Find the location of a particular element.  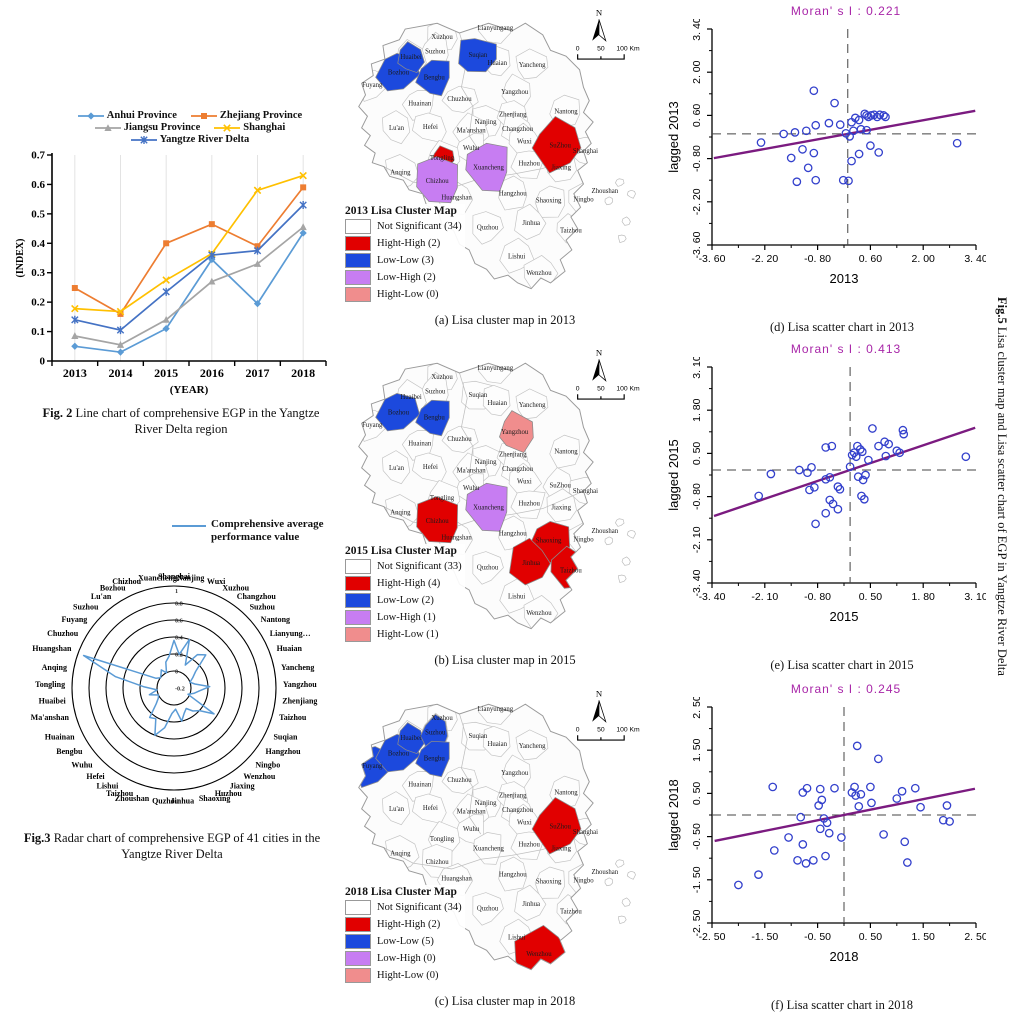

cluster-regions is located at coordinates (478, 121).